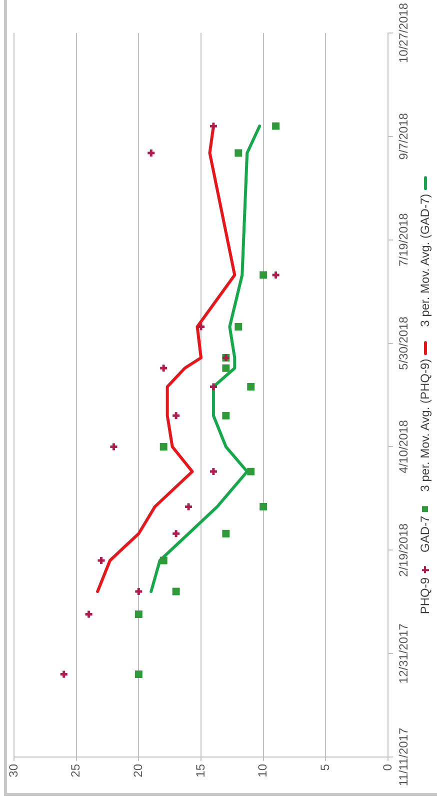 This screenshot has width=437, height=806. I want to click on y-tick-label: 10/27/2018, so click(403, 33).